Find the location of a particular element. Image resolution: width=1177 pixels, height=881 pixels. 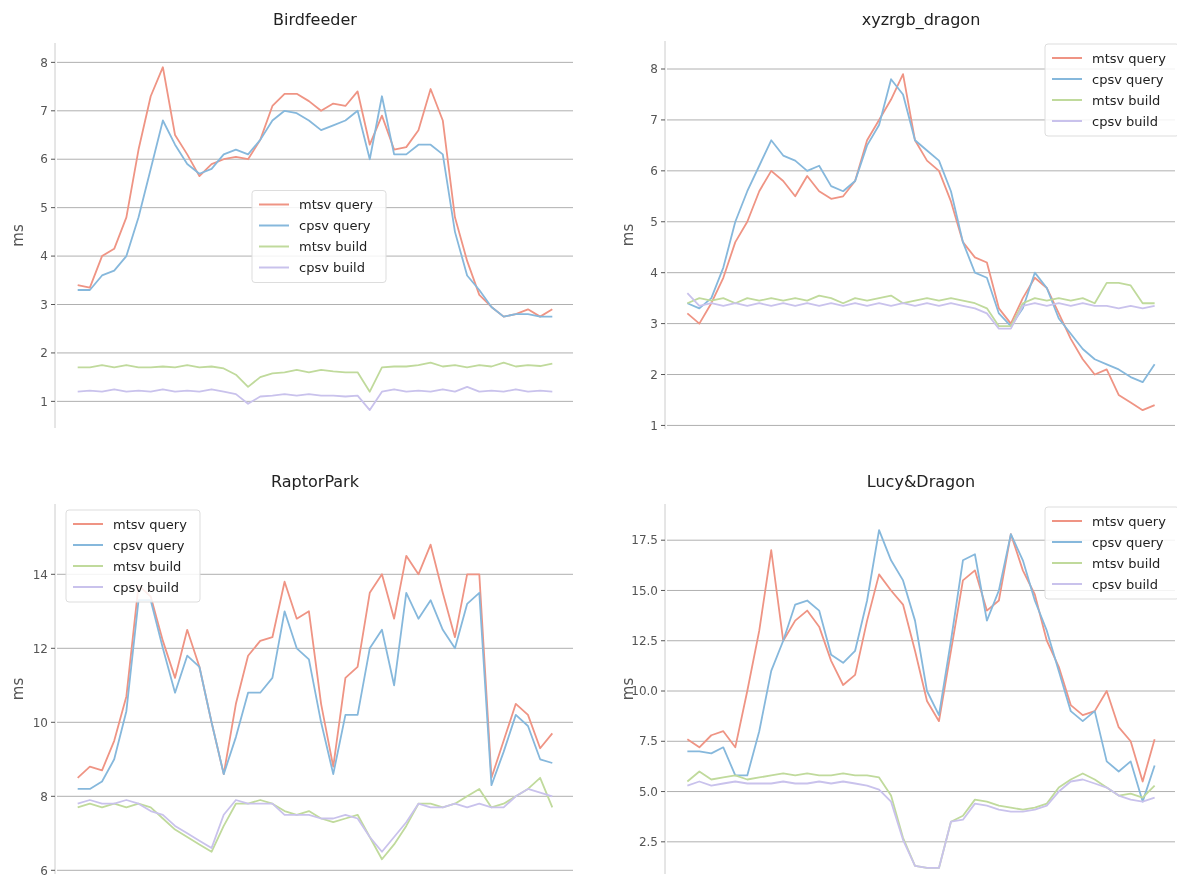

chart-title: Birdfeeder is located at coordinates (315, 19).